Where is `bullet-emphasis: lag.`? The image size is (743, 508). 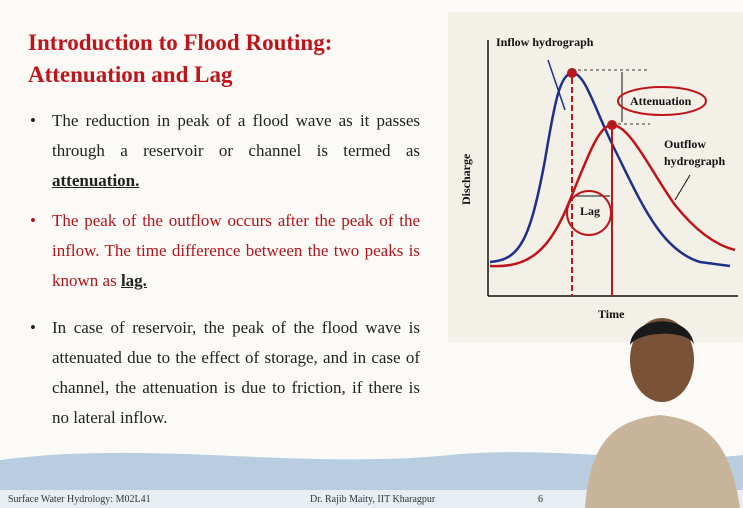 bullet-emphasis: lag. is located at coordinates (133, 280).